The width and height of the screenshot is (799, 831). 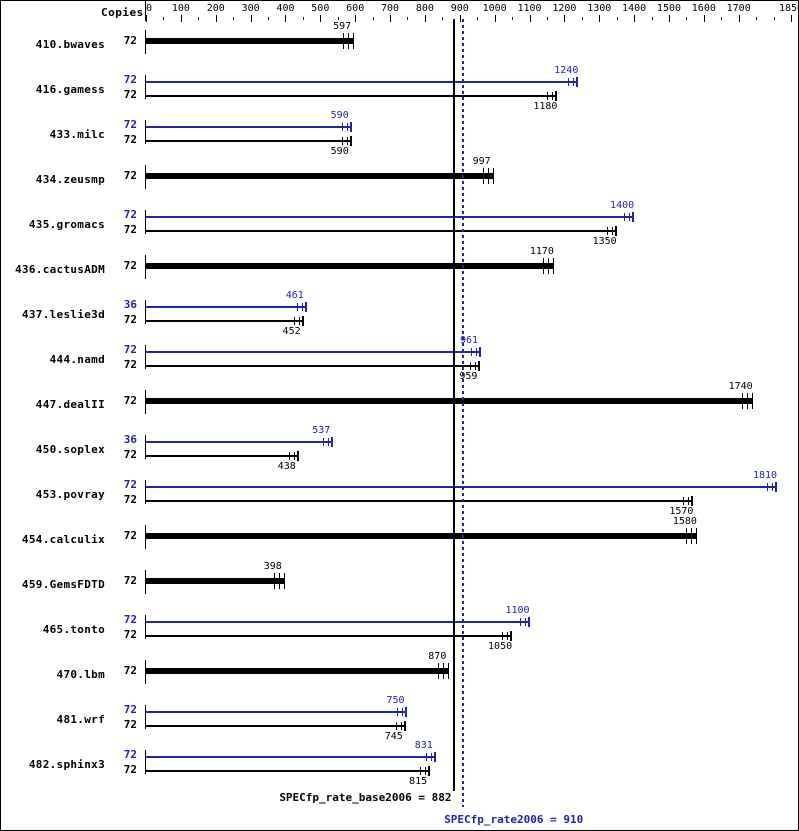 What do you see at coordinates (740, 386) in the screenshot?
I see `bar-value-label: 1740` at bounding box center [740, 386].